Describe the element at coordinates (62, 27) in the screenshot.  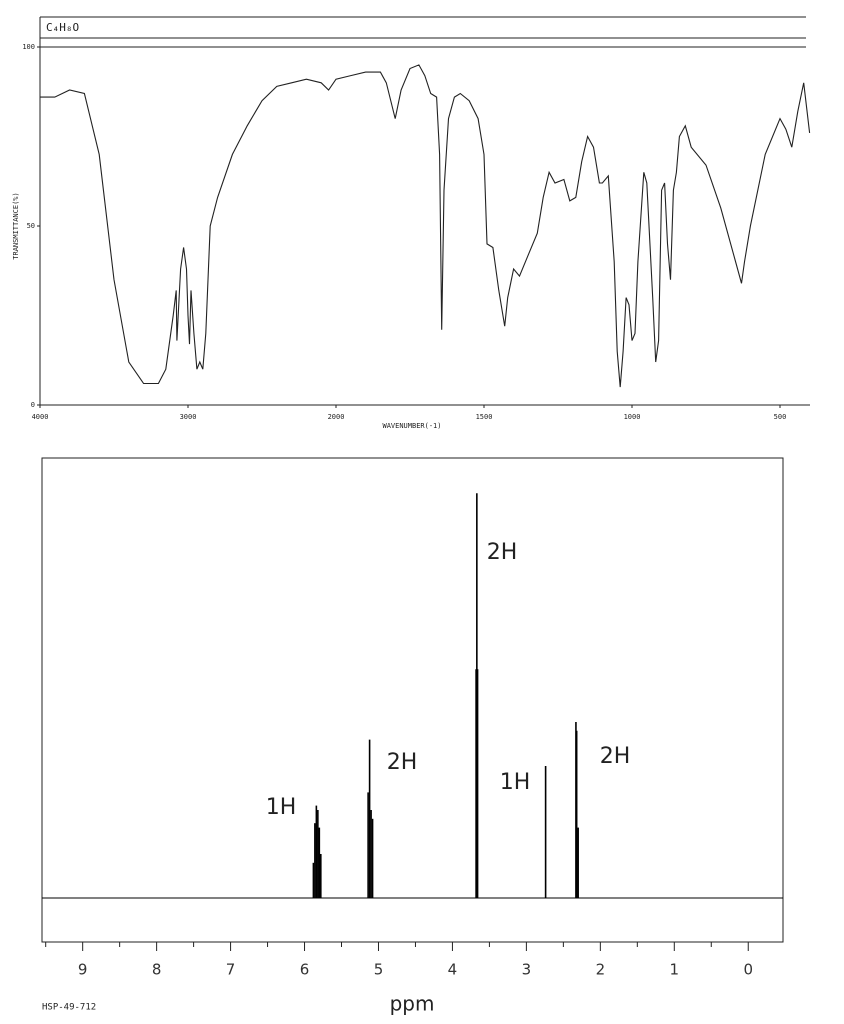
I see `formula: C₄H₈O` at that location.